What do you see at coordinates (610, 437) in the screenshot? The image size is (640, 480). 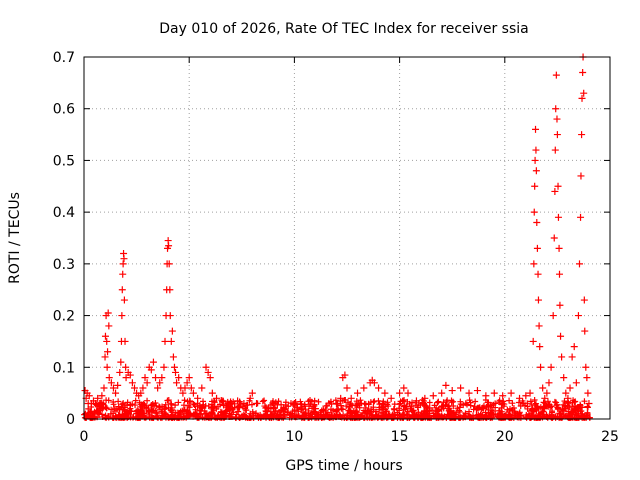 I see `x-tick-label: 25` at bounding box center [610, 437].